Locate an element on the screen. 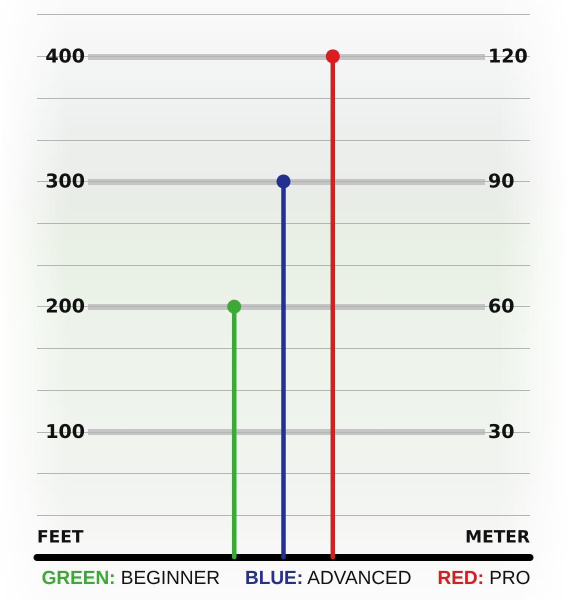  y-tick-label: 400 is located at coordinates (65, 56).